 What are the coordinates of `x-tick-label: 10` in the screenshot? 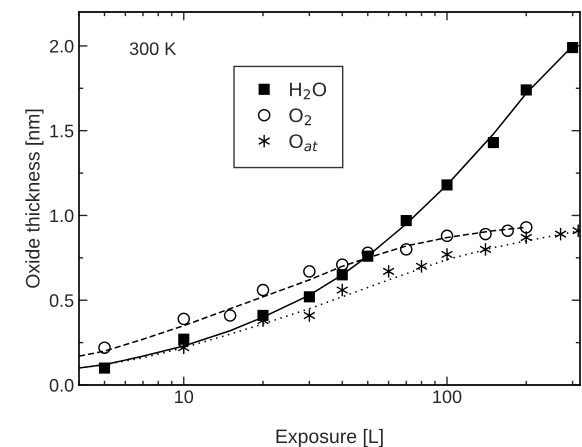 It's located at (184, 397).